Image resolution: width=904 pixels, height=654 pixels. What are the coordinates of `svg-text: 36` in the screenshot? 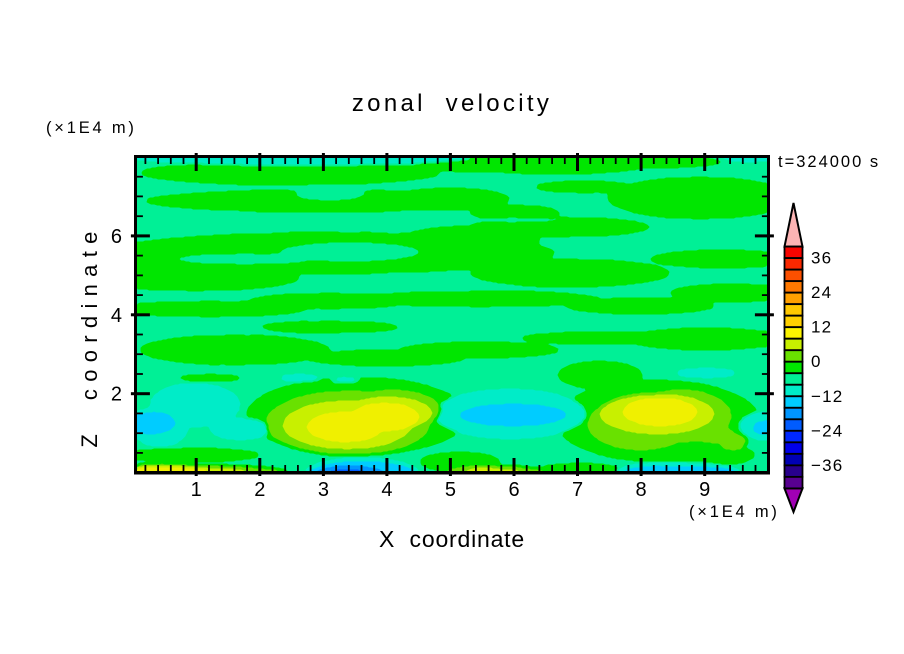 It's located at (821, 258).